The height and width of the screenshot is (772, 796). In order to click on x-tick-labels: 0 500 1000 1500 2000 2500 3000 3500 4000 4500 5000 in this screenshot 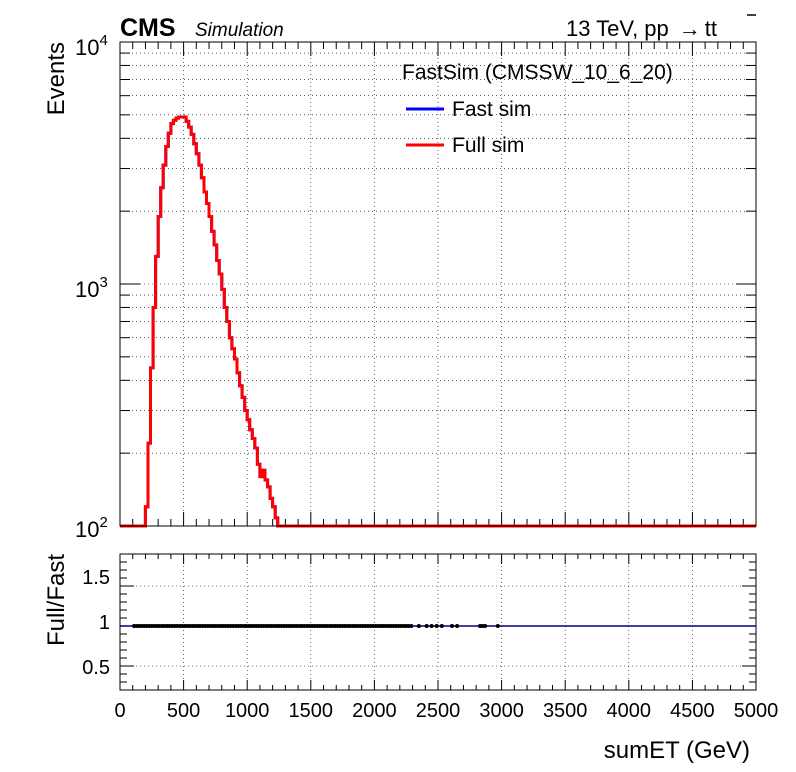, I will do `click(446, 711)`.